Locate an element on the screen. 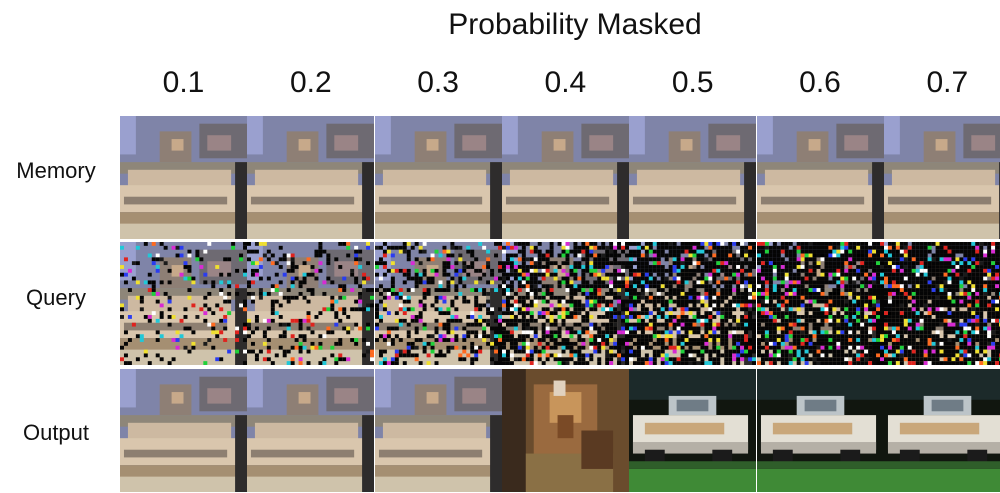 This screenshot has height=493, width=1000. column-label: 0.1 is located at coordinates (183, 82).